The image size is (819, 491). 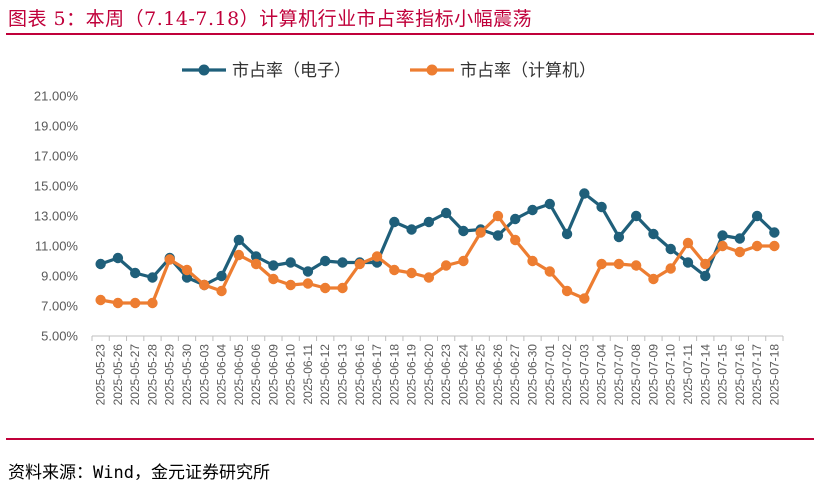 What do you see at coordinates (446, 375) in the screenshot?
I see `x-tick-label: 2025-06-23` at bounding box center [446, 375].